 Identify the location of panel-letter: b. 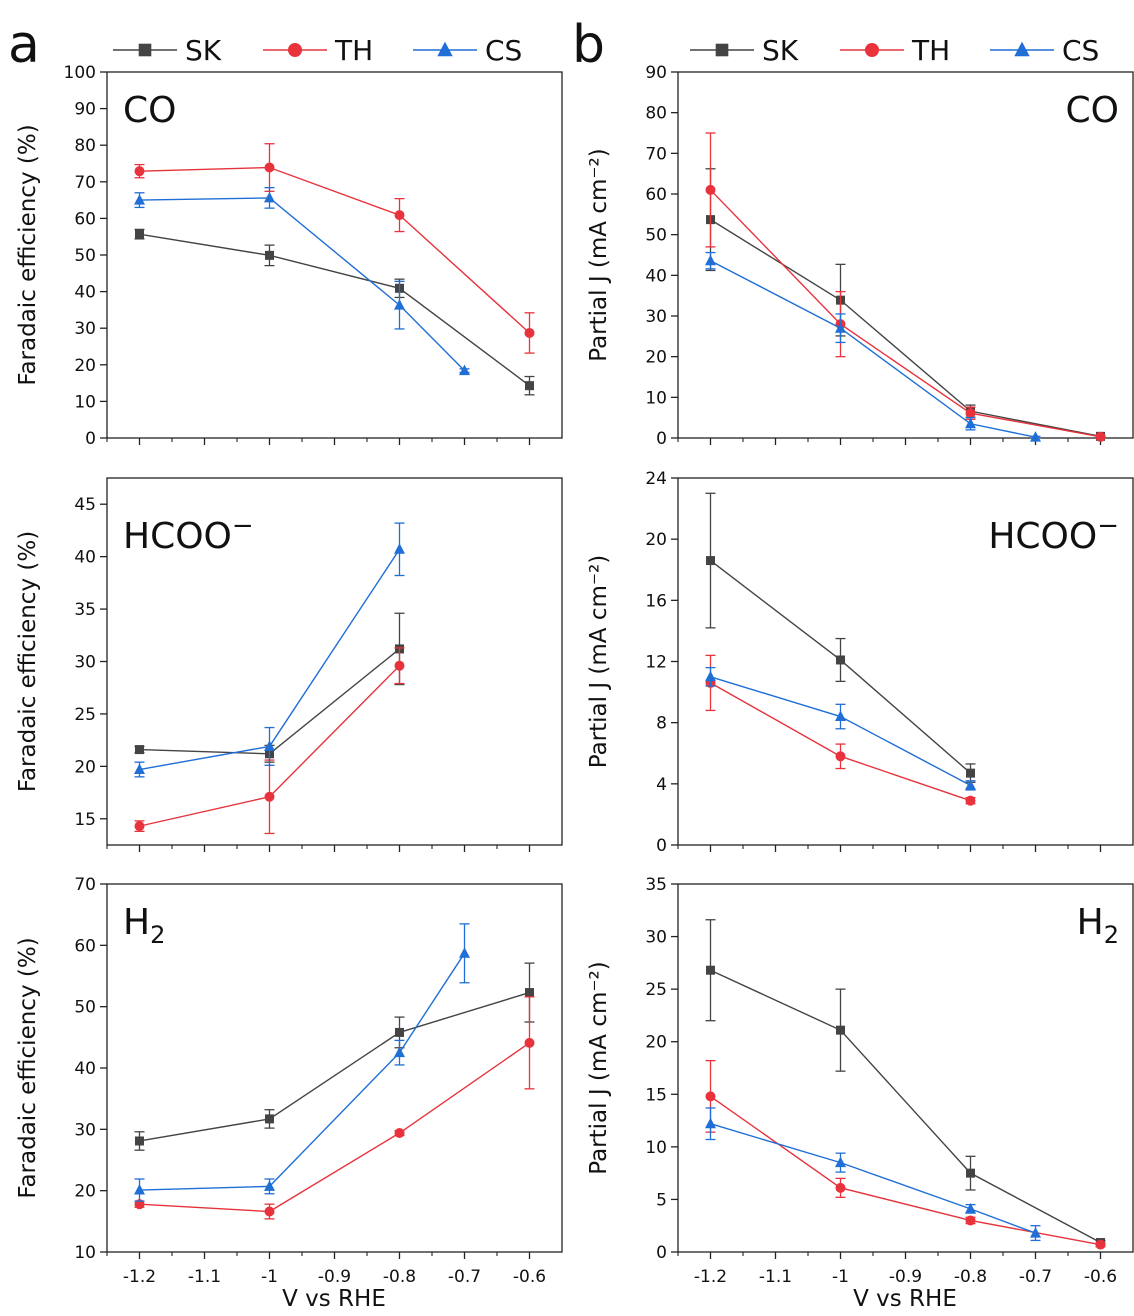
(588, 45).